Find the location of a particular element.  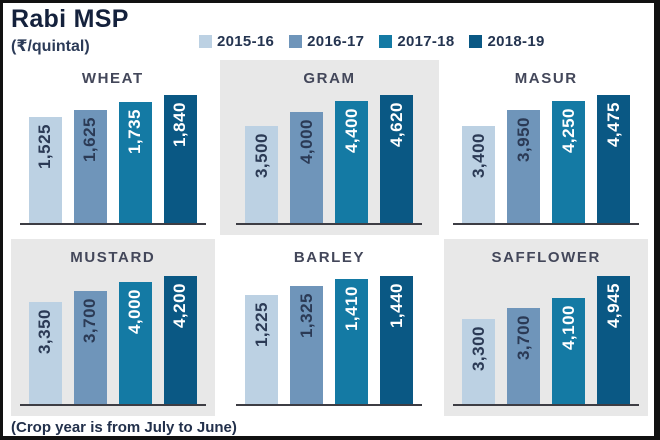

bar-mustard-2018-19: 4,200 is located at coordinates (180, 340).